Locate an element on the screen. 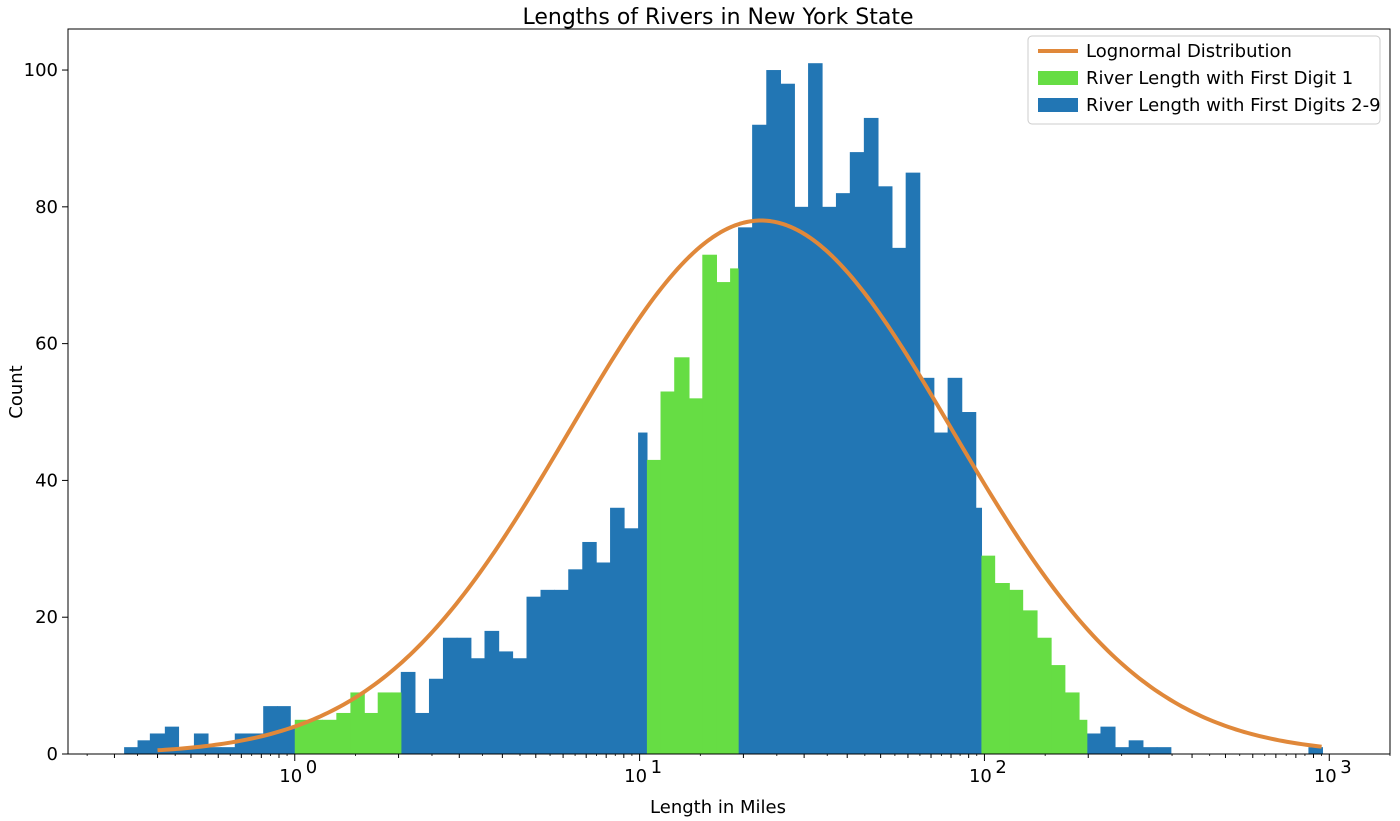 This screenshot has width=1400, height=821. y-axis-title: Count is located at coordinates (16, 391).